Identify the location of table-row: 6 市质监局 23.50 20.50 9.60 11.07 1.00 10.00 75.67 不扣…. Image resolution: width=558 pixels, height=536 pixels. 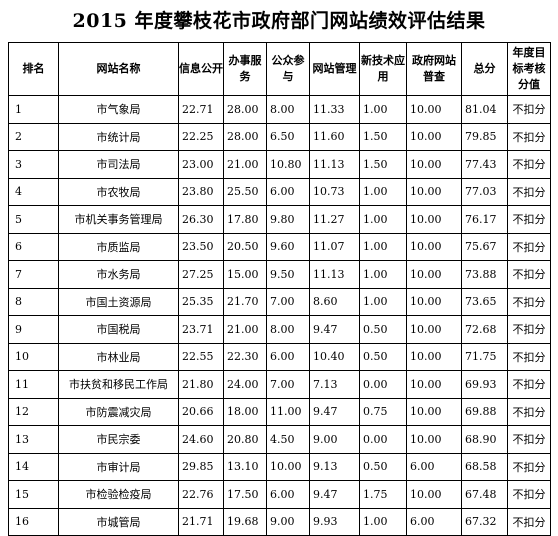
(279, 246).